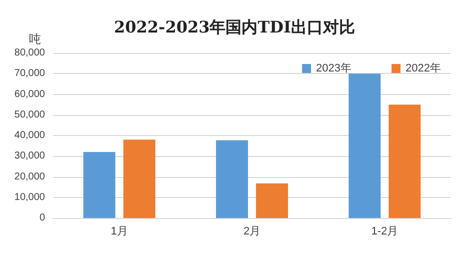 This screenshot has width=469, height=261. What do you see at coordinates (424, 68) in the screenshot?
I see `legend-label: 2022年` at bounding box center [424, 68].